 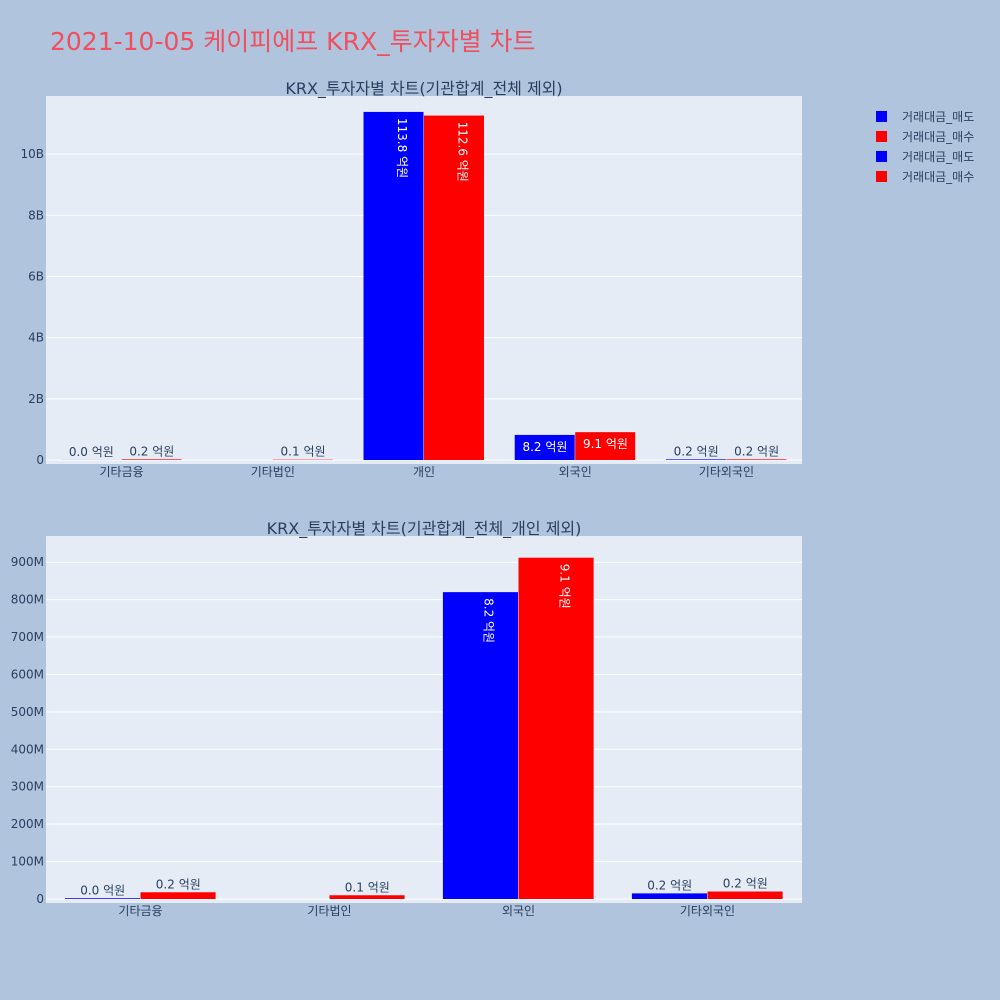 What do you see at coordinates (462, 152) in the screenshot?
I see `data-label: 112.6 억원` at bounding box center [462, 152].